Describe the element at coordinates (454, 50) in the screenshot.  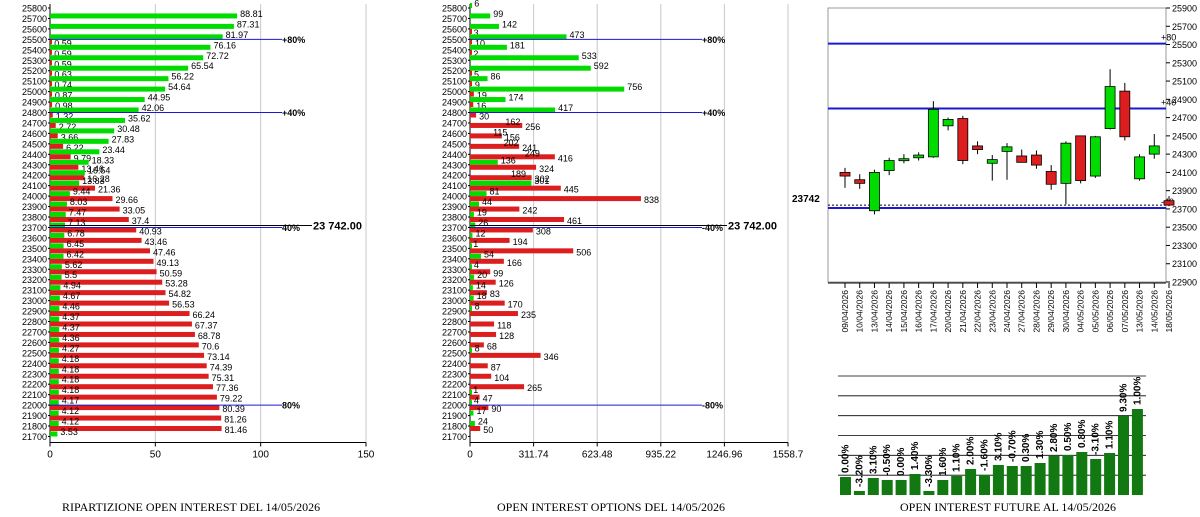
I see `y-tick-label: 25400` at that location.